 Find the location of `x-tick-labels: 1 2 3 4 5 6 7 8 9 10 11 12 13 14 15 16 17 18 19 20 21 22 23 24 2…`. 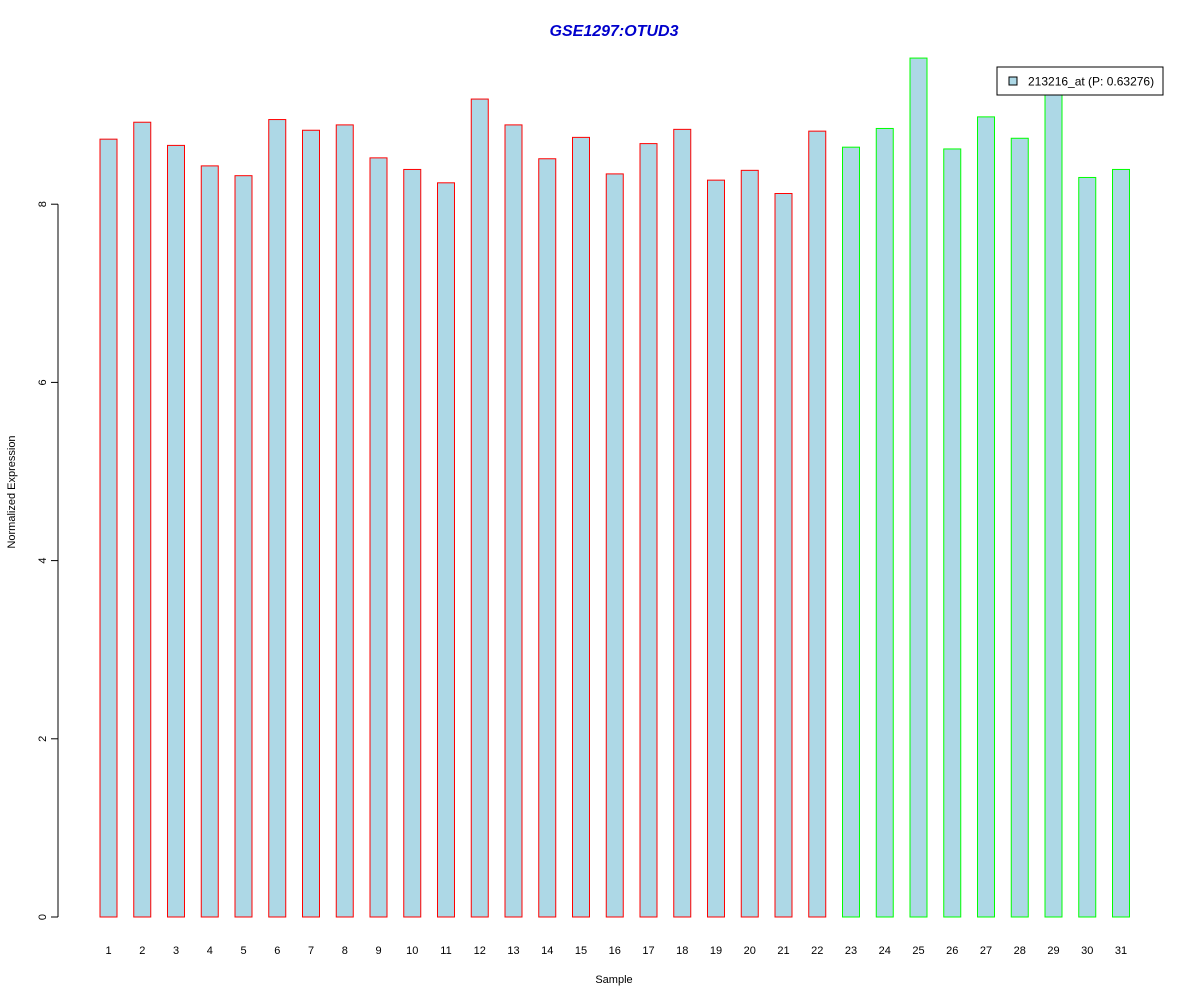

x-tick-labels: 1 2 3 4 5 6 7 8 9 10 11 12 13 14 15 16 17 18 19 20 21 22 23 24 2… is located at coordinates (616, 951).